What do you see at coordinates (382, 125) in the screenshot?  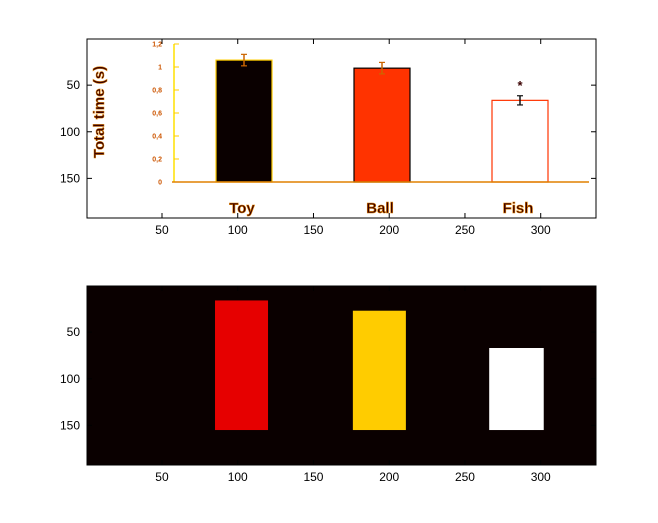 I see `bar-ball` at bounding box center [382, 125].